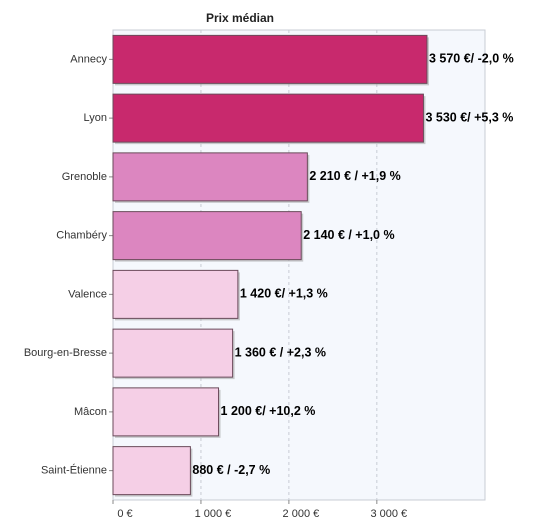  Describe the element at coordinates (124, 514) in the screenshot. I see `x-tick-label: 0 €` at that location.